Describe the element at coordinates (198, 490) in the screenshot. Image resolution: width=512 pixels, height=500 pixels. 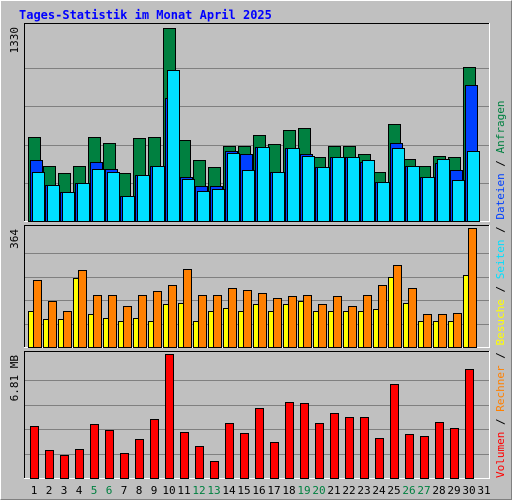
I see `x-tick-label-12: 12` at that location.